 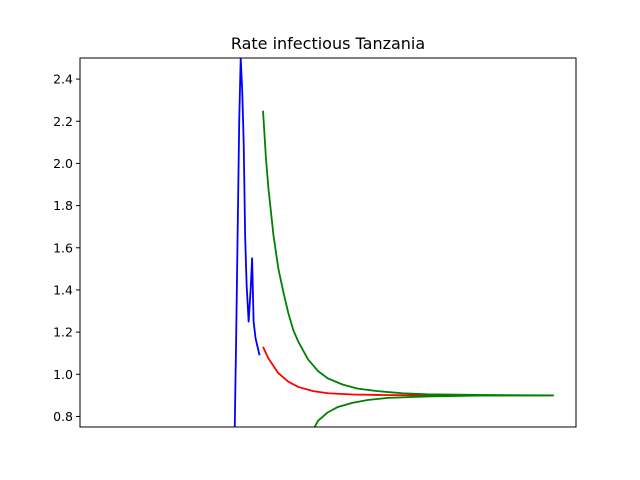 I want to click on y-tick-label: 1.4, so click(x=63, y=289).